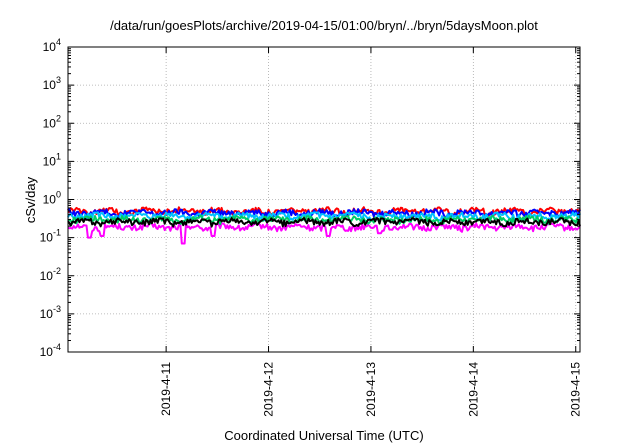  What do you see at coordinates (52, 121) in the screenshot?
I see `y-tick-label: 10²` at bounding box center [52, 121].